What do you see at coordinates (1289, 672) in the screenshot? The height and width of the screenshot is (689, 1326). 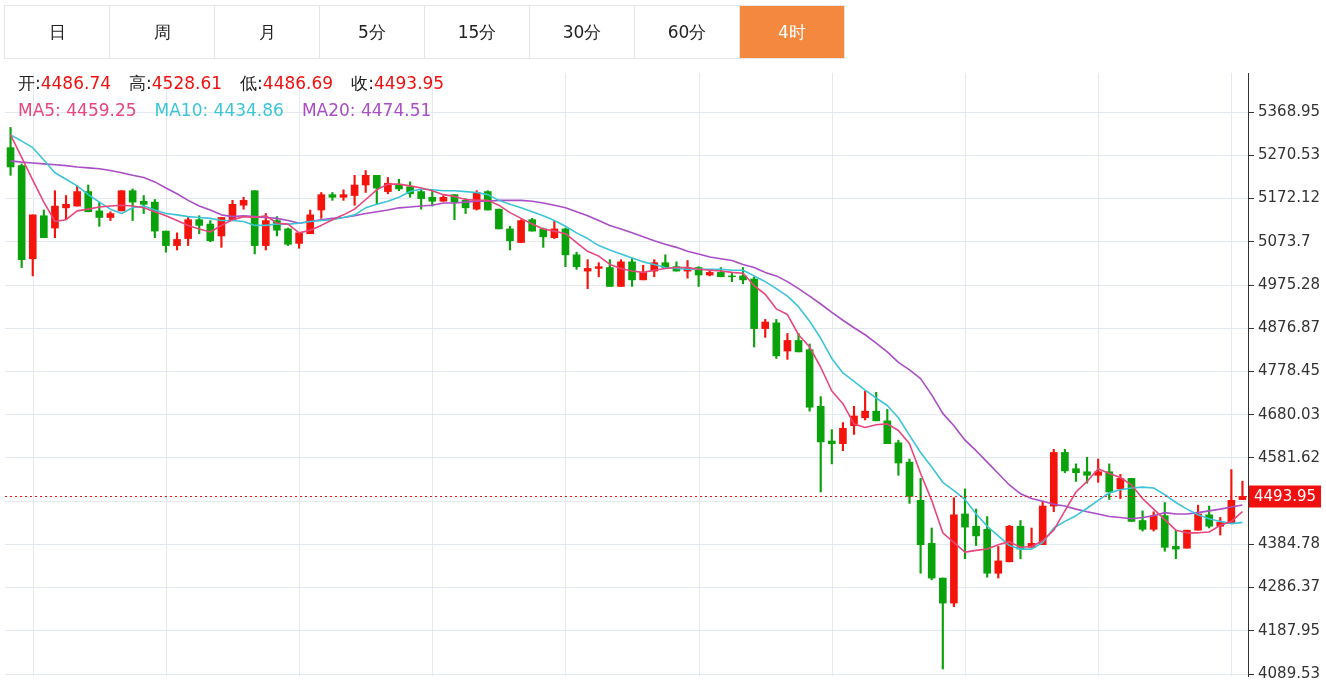 I see `y-tick-label: 4089.53` at bounding box center [1289, 672].